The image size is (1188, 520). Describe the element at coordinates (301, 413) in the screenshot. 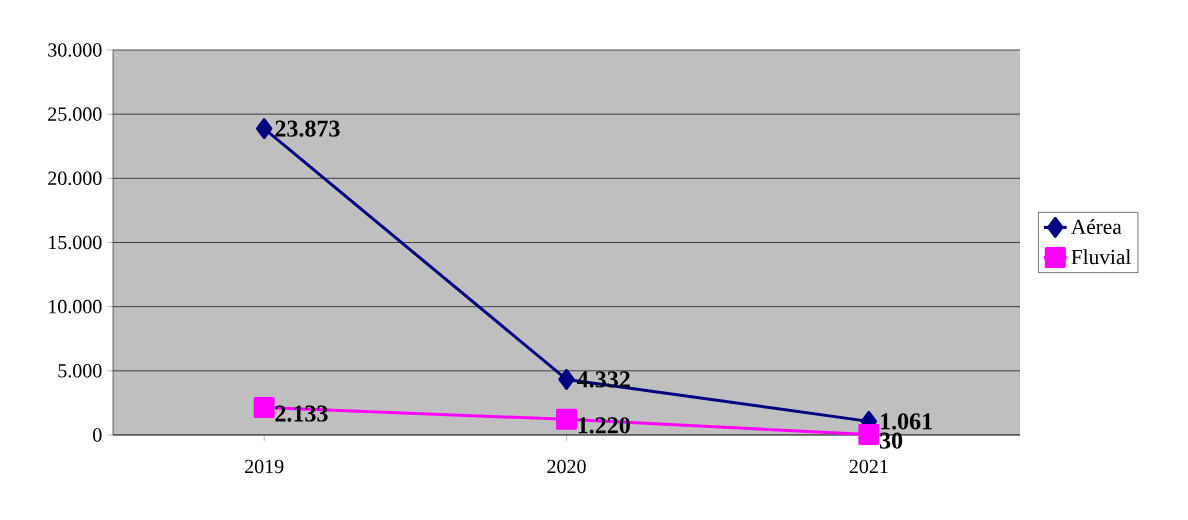

I see `data-label: 2.133` at that location.